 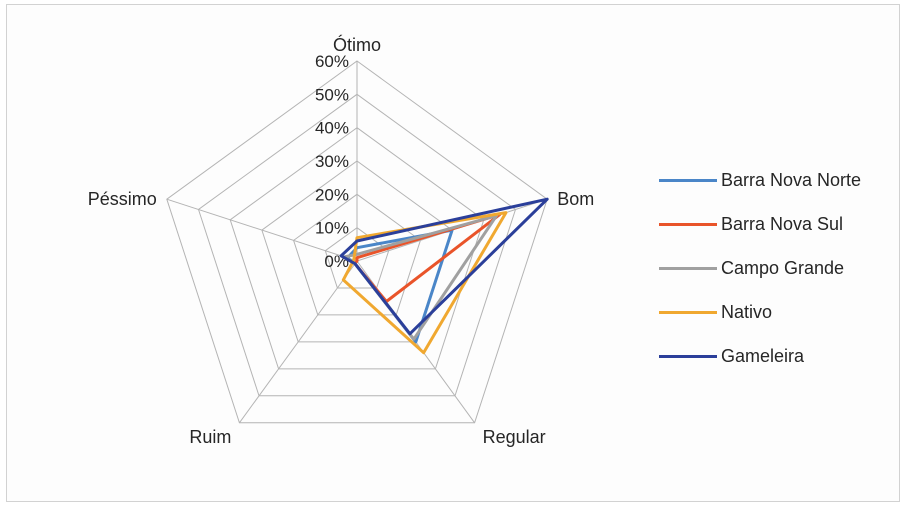 I want to click on tick-label: 30%, so click(x=332, y=161).